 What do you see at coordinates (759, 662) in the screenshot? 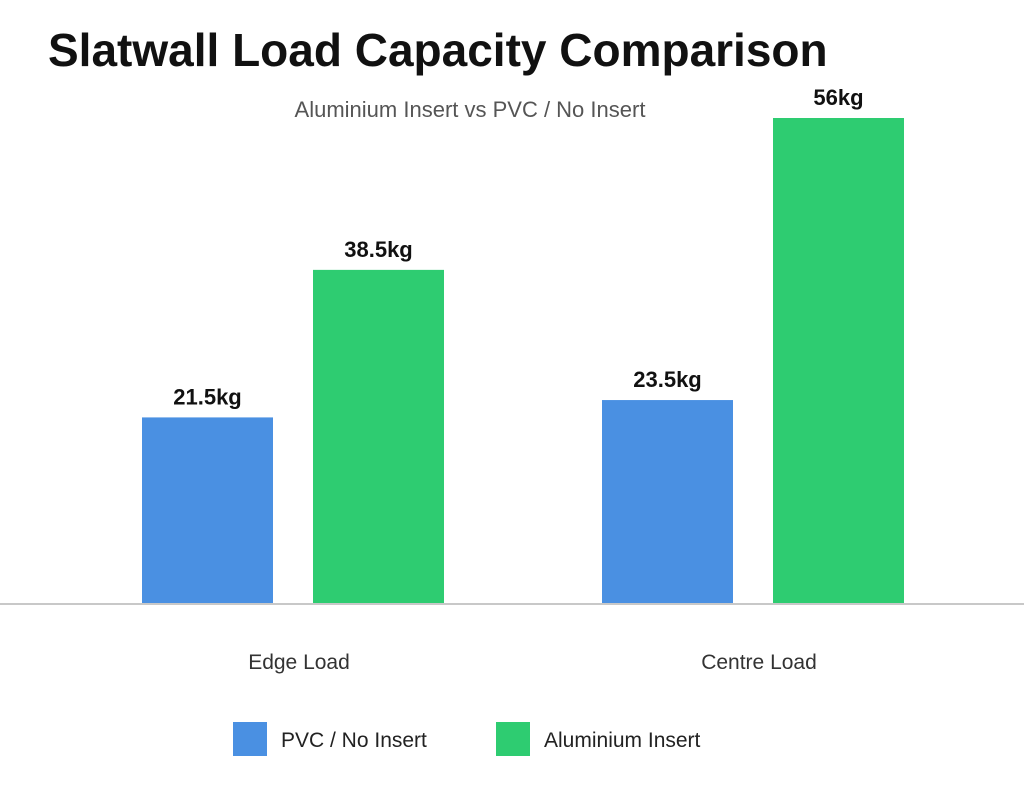
I see `category-label-1: Centre Load` at bounding box center [759, 662].